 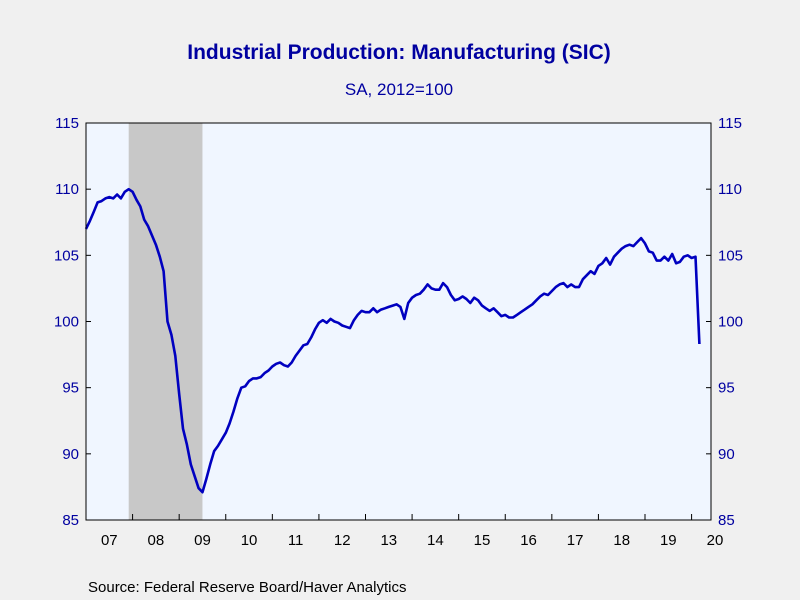 I want to click on y-tick-label-right: 95, so click(x=726, y=388).